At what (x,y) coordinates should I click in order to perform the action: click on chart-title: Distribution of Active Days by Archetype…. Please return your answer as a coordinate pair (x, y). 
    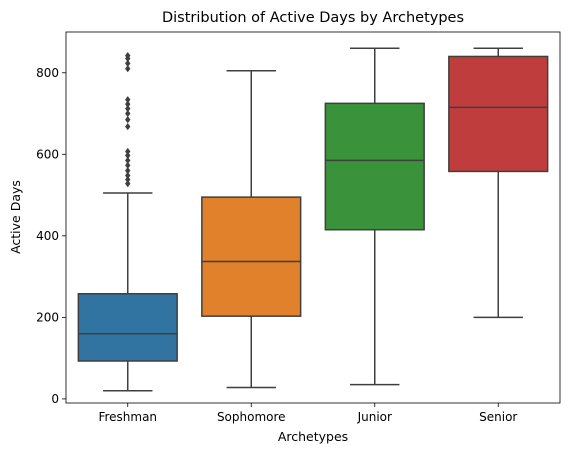
    Looking at the image, I should click on (313, 18).